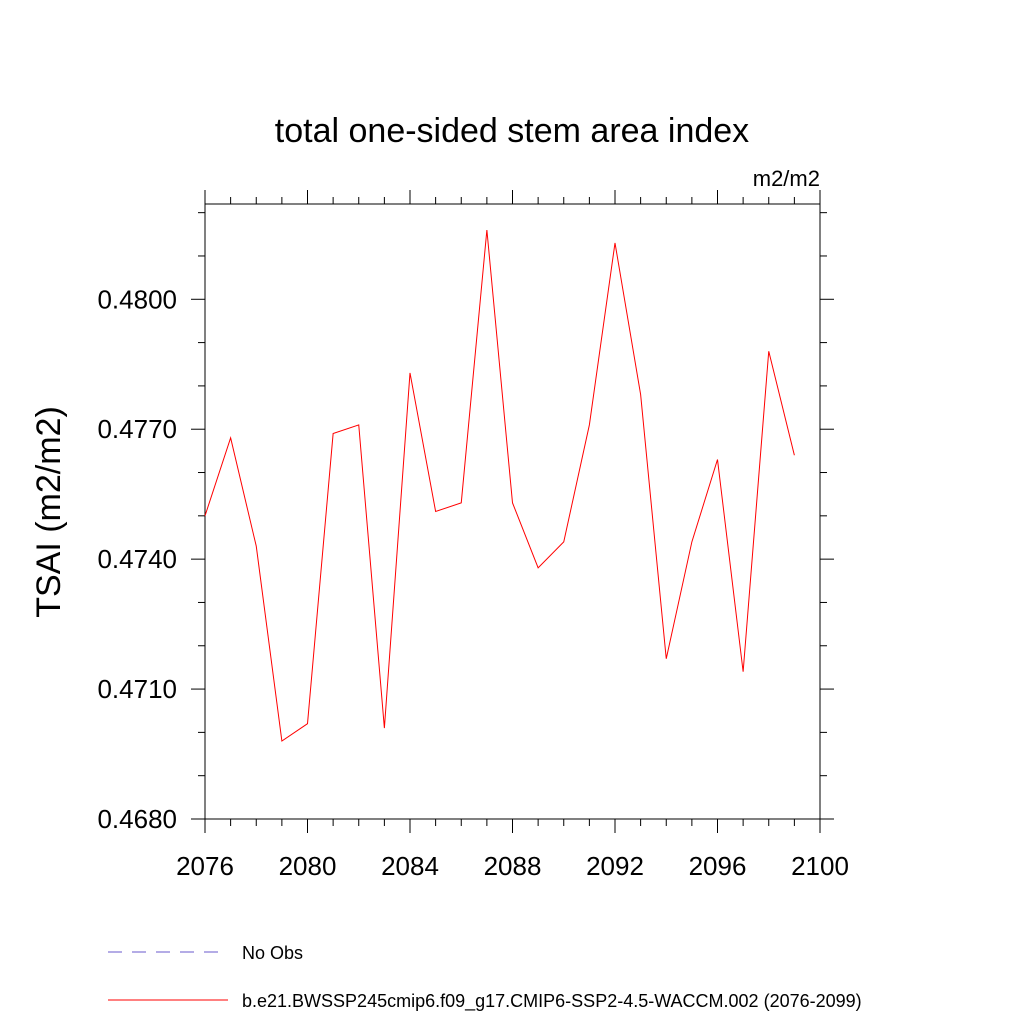 The width and height of the screenshot is (1024, 1024). I want to click on x-tick-label: 2076, so click(205, 866).